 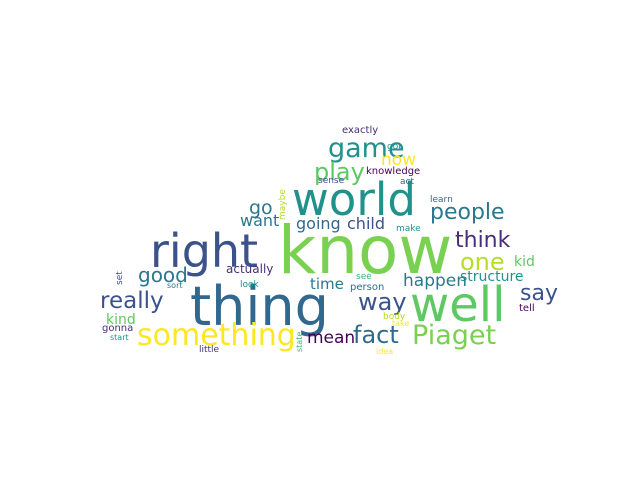 I want to click on word-tell: tell, so click(x=527, y=308).